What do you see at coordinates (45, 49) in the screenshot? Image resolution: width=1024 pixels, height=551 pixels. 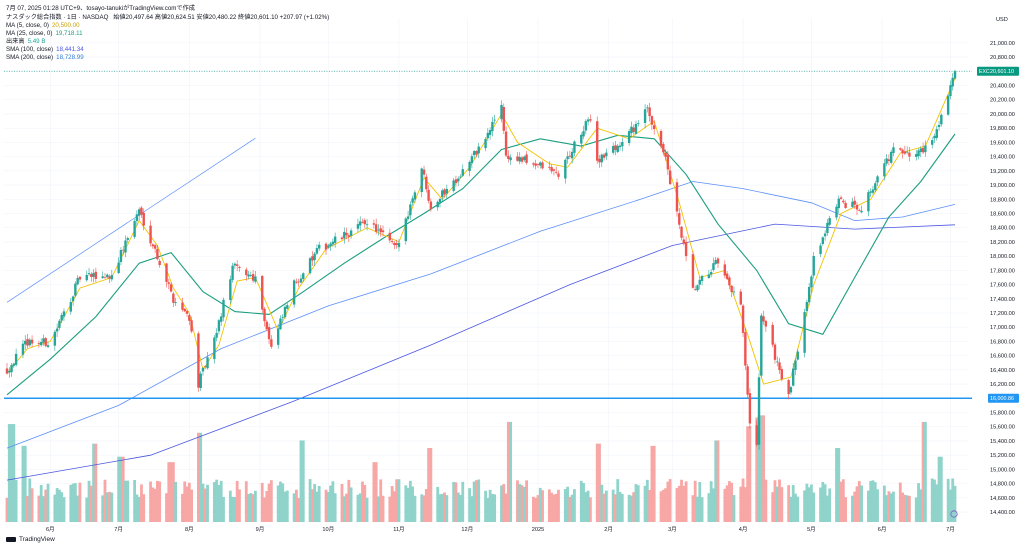 I see `indicator-sma100: SMA (100, close) 18,441.34` at bounding box center [45, 49].